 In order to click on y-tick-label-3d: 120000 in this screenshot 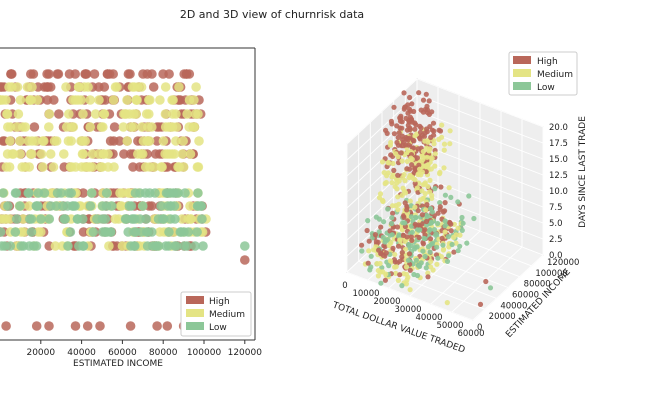, I will do `click(563, 263)`.